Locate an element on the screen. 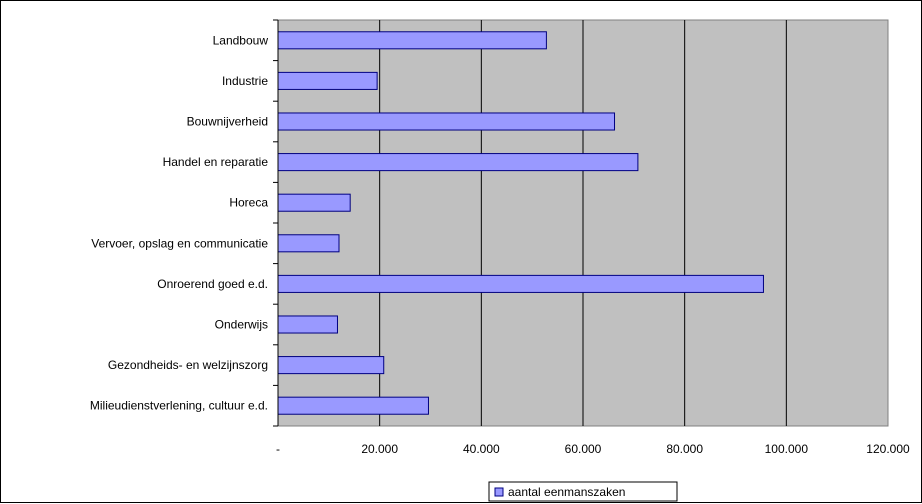 This screenshot has width=922, height=504. legend-box is located at coordinates (583, 491).